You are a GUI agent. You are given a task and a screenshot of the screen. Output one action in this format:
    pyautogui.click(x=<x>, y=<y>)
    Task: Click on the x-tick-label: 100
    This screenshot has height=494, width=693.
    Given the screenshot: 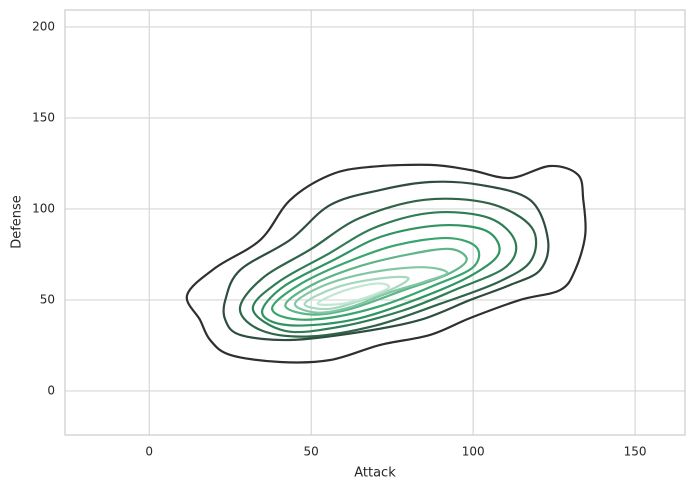 What is the action you would take?
    pyautogui.click(x=473, y=452)
    